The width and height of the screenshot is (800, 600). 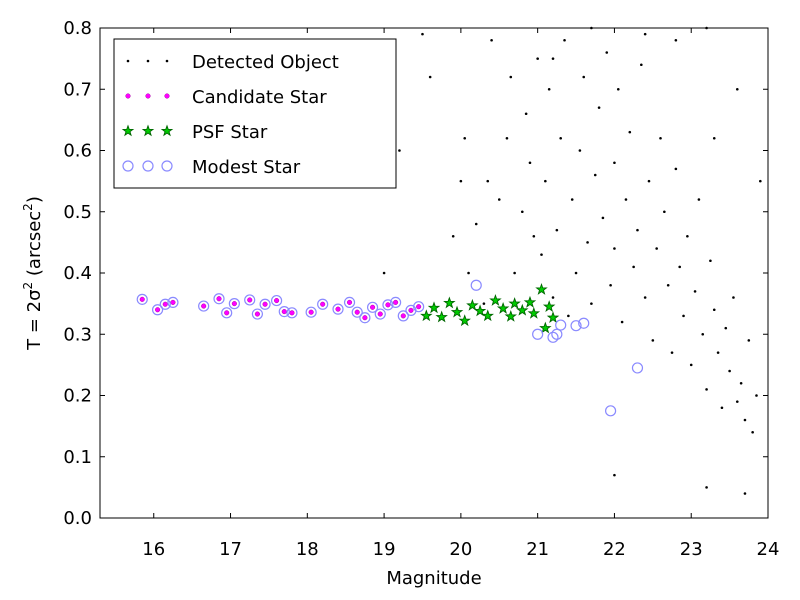 I want to click on y-tick-label-2: 0.2, so click(x=77, y=396).